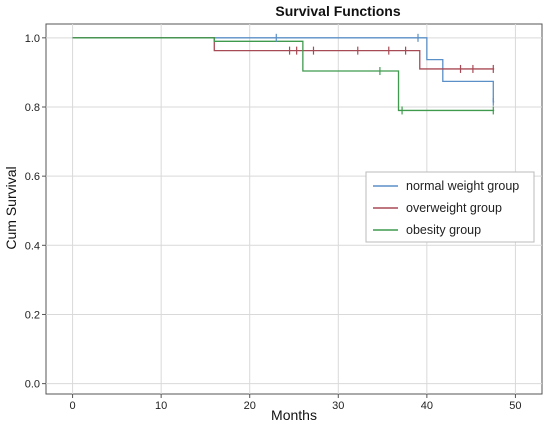 The width and height of the screenshot is (550, 427). What do you see at coordinates (32, 385) in the screenshot?
I see `y-tick-label: 0.0` at bounding box center [32, 385].